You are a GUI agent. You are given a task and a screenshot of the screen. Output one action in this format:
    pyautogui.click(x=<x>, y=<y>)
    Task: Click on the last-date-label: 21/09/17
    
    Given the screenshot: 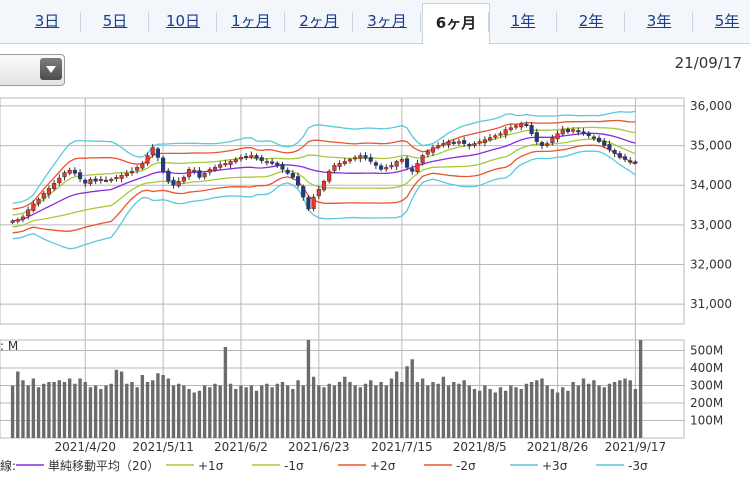 What is the action you would take?
    pyautogui.click(x=708, y=63)
    